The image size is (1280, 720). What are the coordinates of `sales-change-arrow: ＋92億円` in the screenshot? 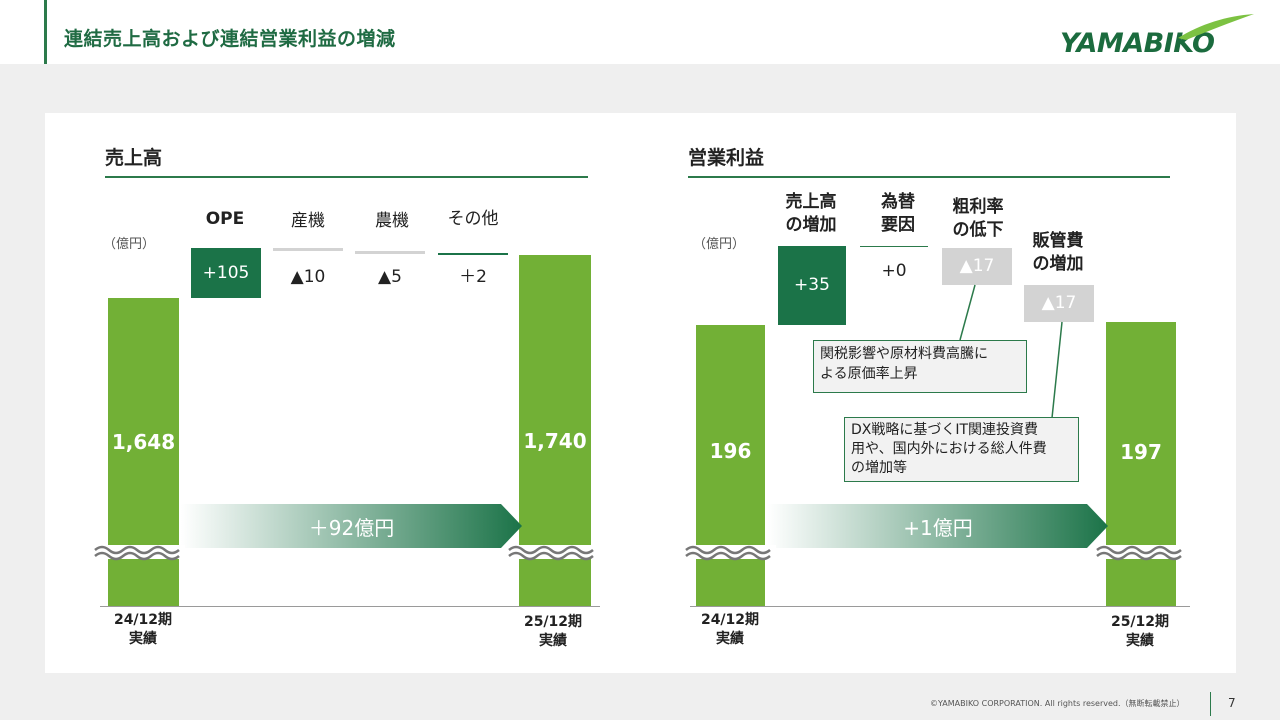 It's located at (351, 526).